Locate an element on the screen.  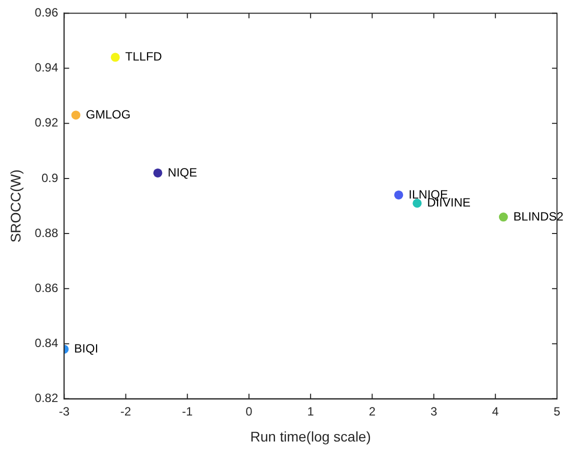
y-tick-label: 0.88 is located at coordinates (46, 233).